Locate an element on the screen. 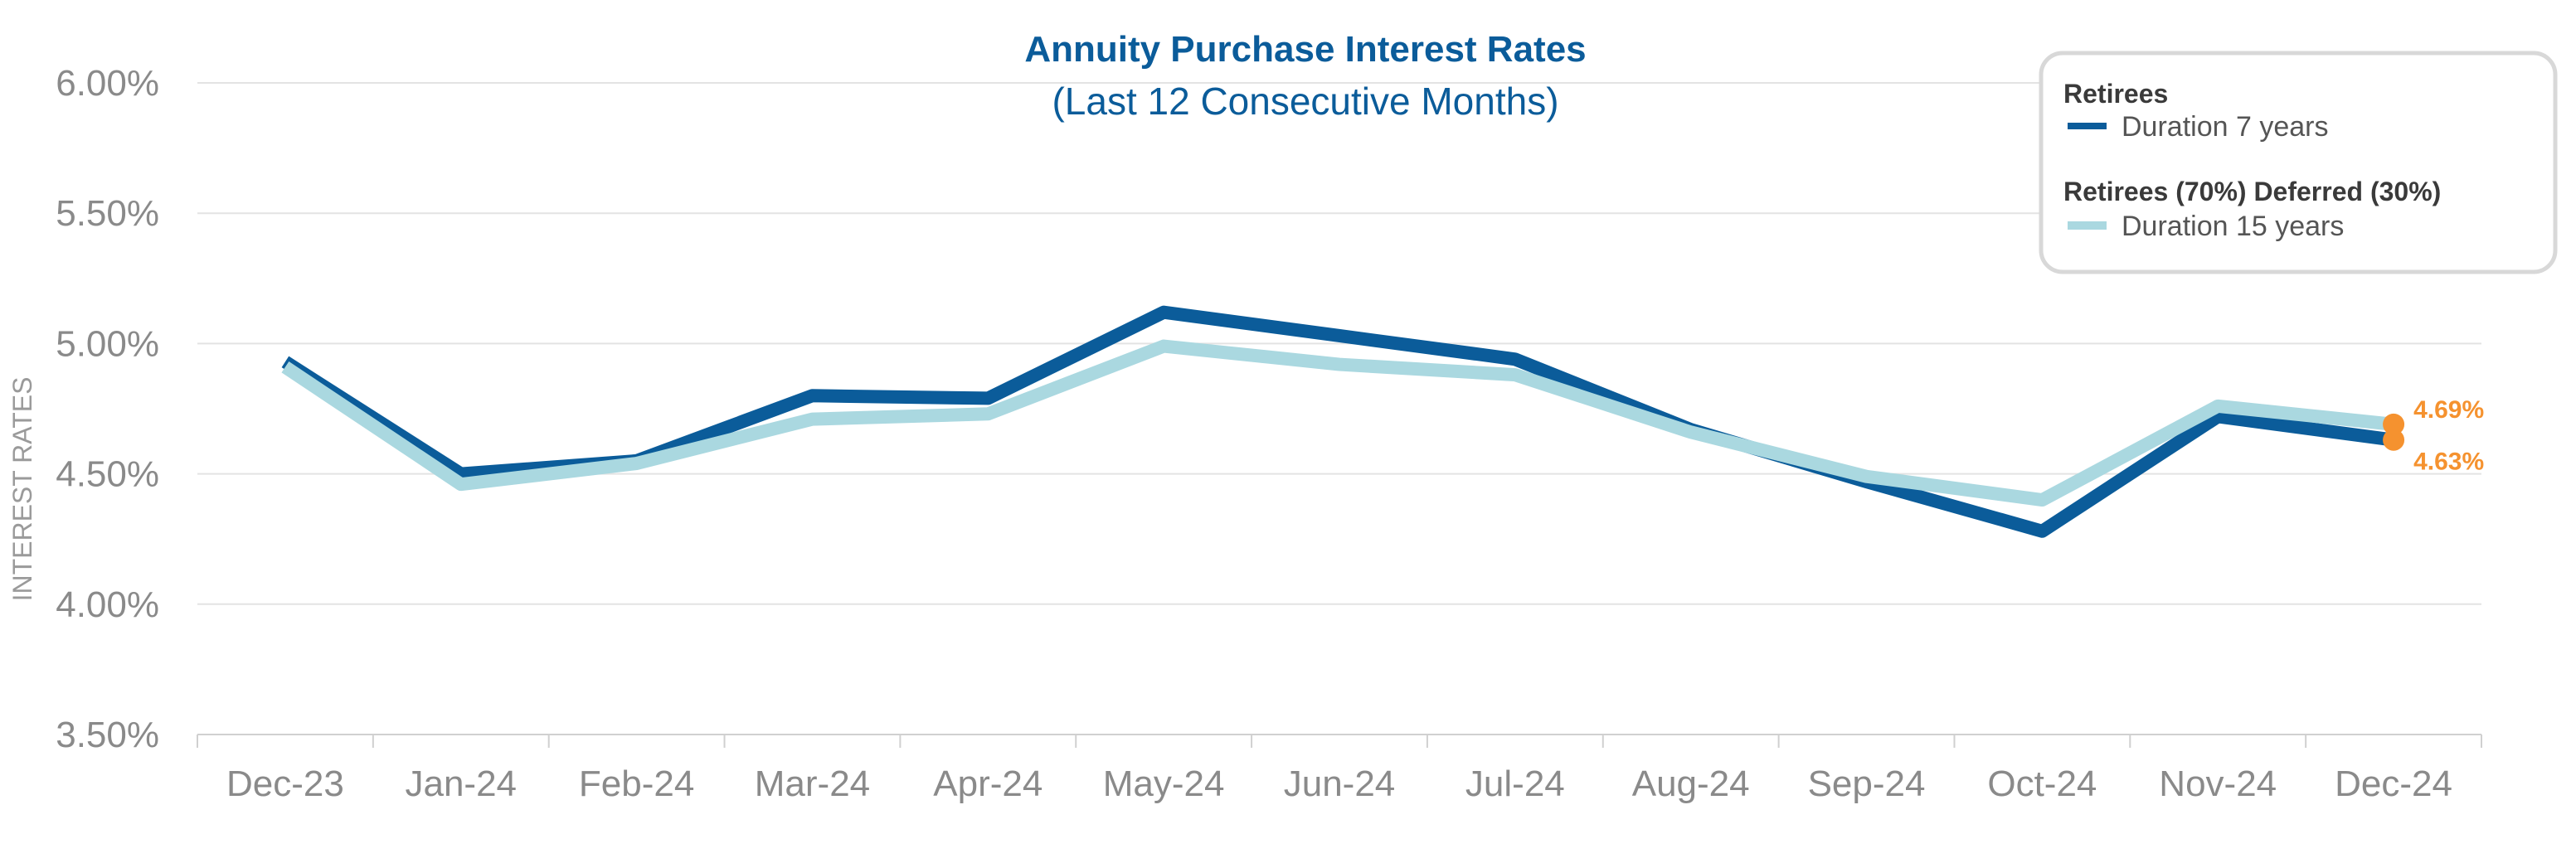 The width and height of the screenshot is (2576, 863). x-tick-label: Dec-24 is located at coordinates (2394, 784).